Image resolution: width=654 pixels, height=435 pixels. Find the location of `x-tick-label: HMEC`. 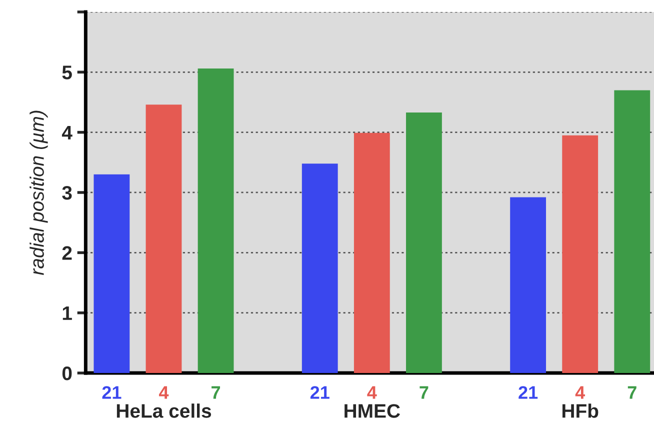

x-tick-label: HMEC is located at coordinates (372, 411).